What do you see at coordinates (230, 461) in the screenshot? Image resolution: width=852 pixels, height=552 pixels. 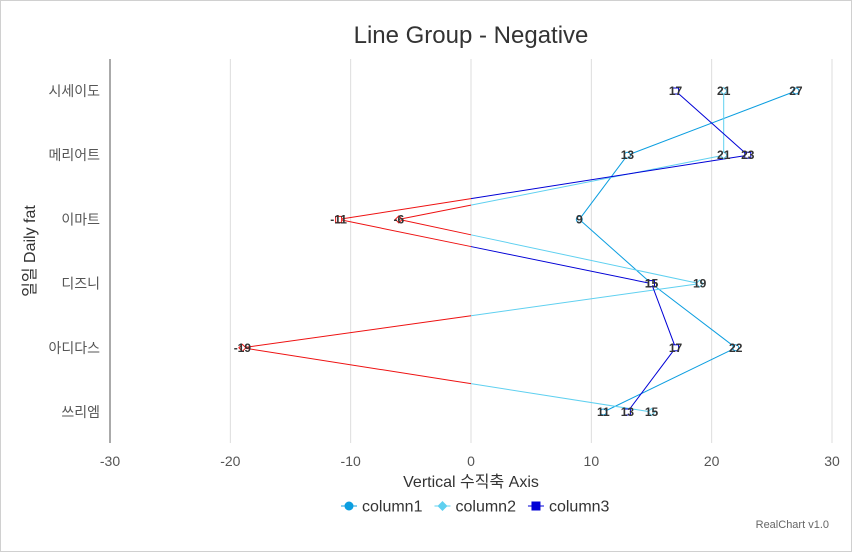 I see `x-tick-label: -20` at bounding box center [230, 461].